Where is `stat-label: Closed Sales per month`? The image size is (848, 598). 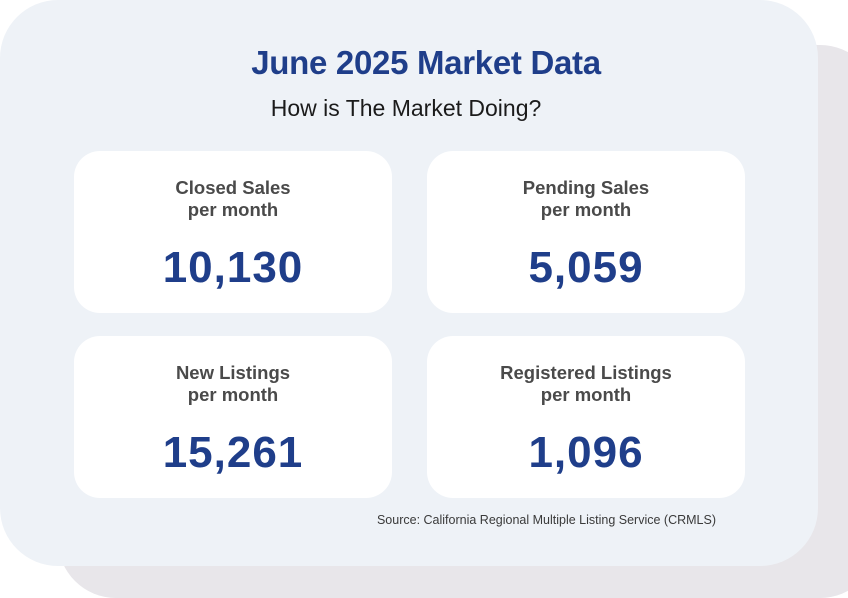 stat-label: Closed Sales per month is located at coordinates (233, 199).